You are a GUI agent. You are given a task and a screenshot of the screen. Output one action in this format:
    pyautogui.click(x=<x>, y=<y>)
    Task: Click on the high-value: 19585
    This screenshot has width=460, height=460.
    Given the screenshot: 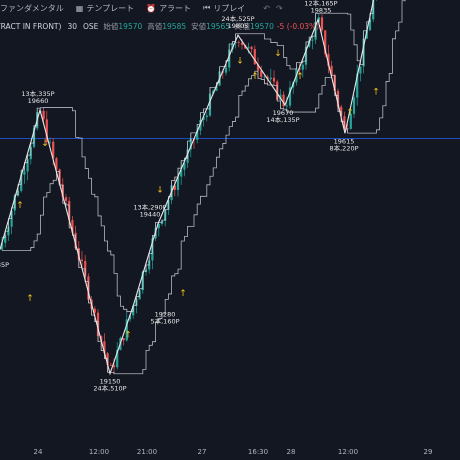 What is the action you would take?
    pyautogui.click(x=174, y=26)
    